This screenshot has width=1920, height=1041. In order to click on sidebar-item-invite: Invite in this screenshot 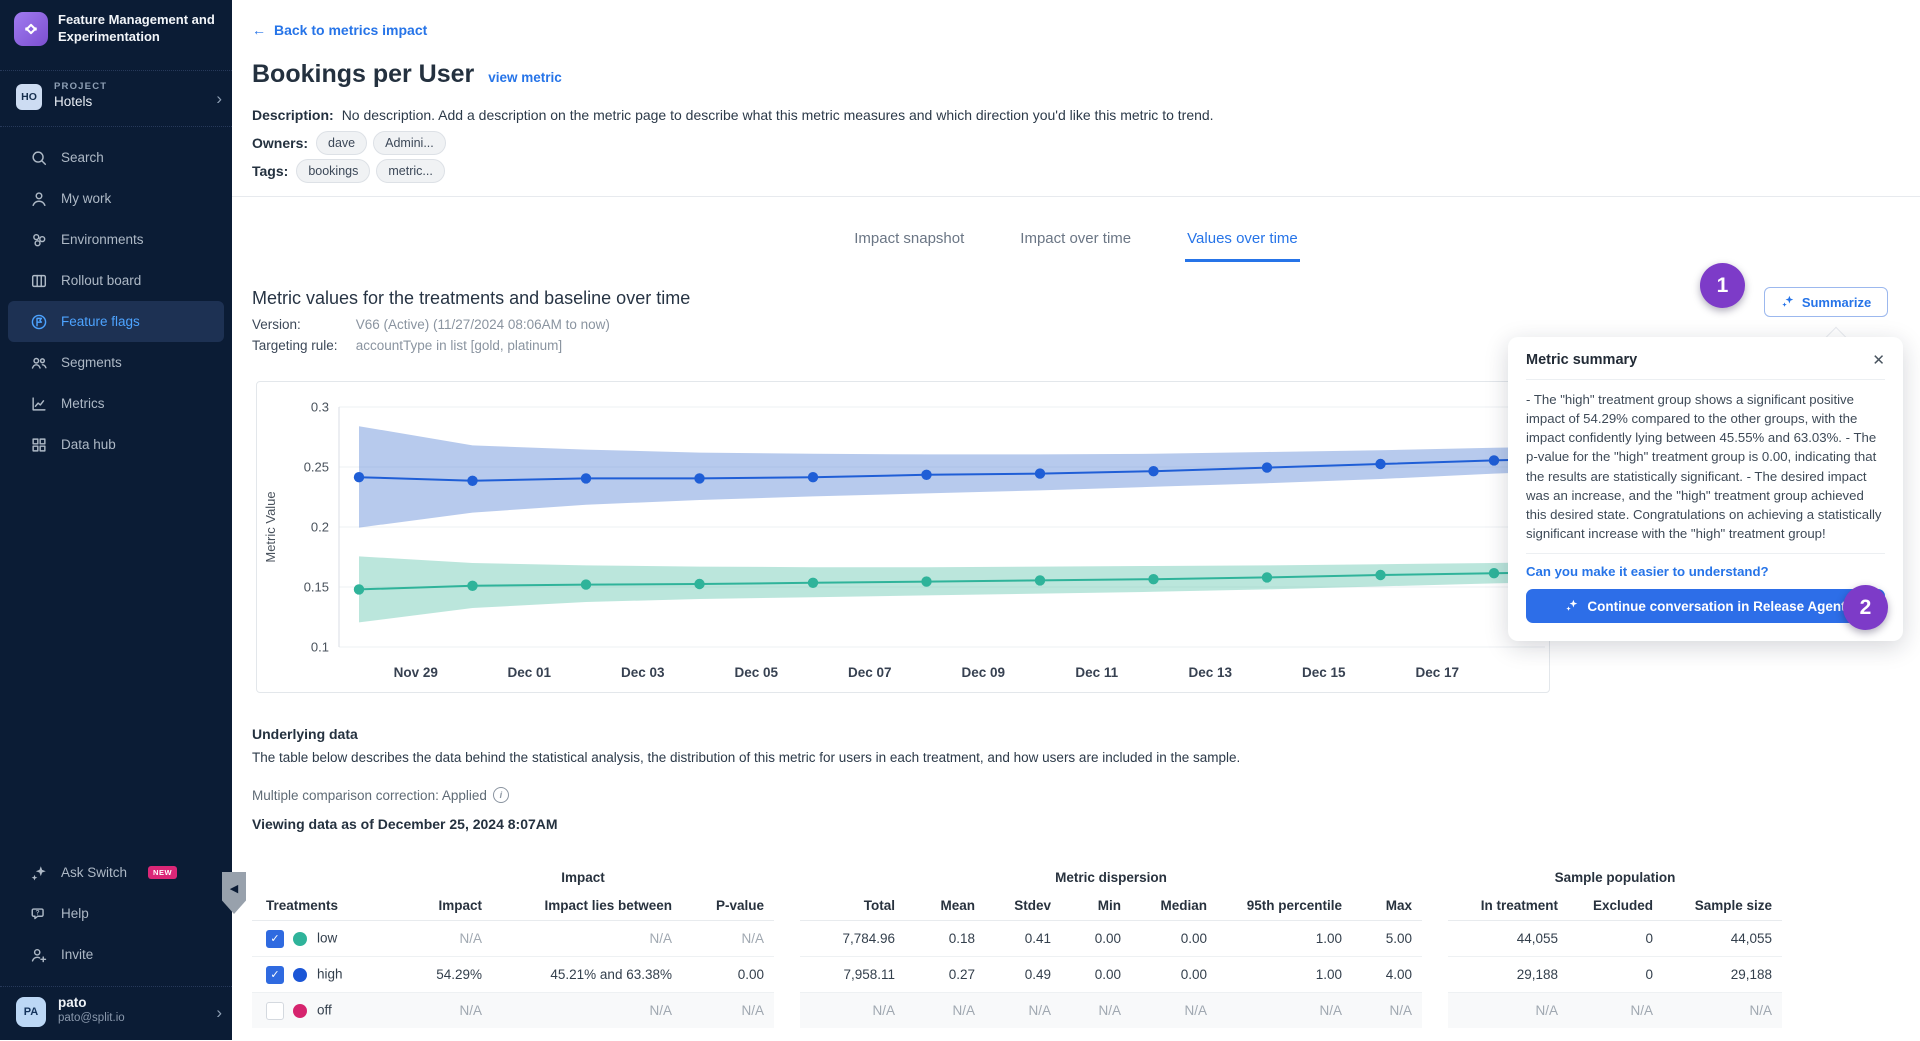, I will do `click(116, 954)`.